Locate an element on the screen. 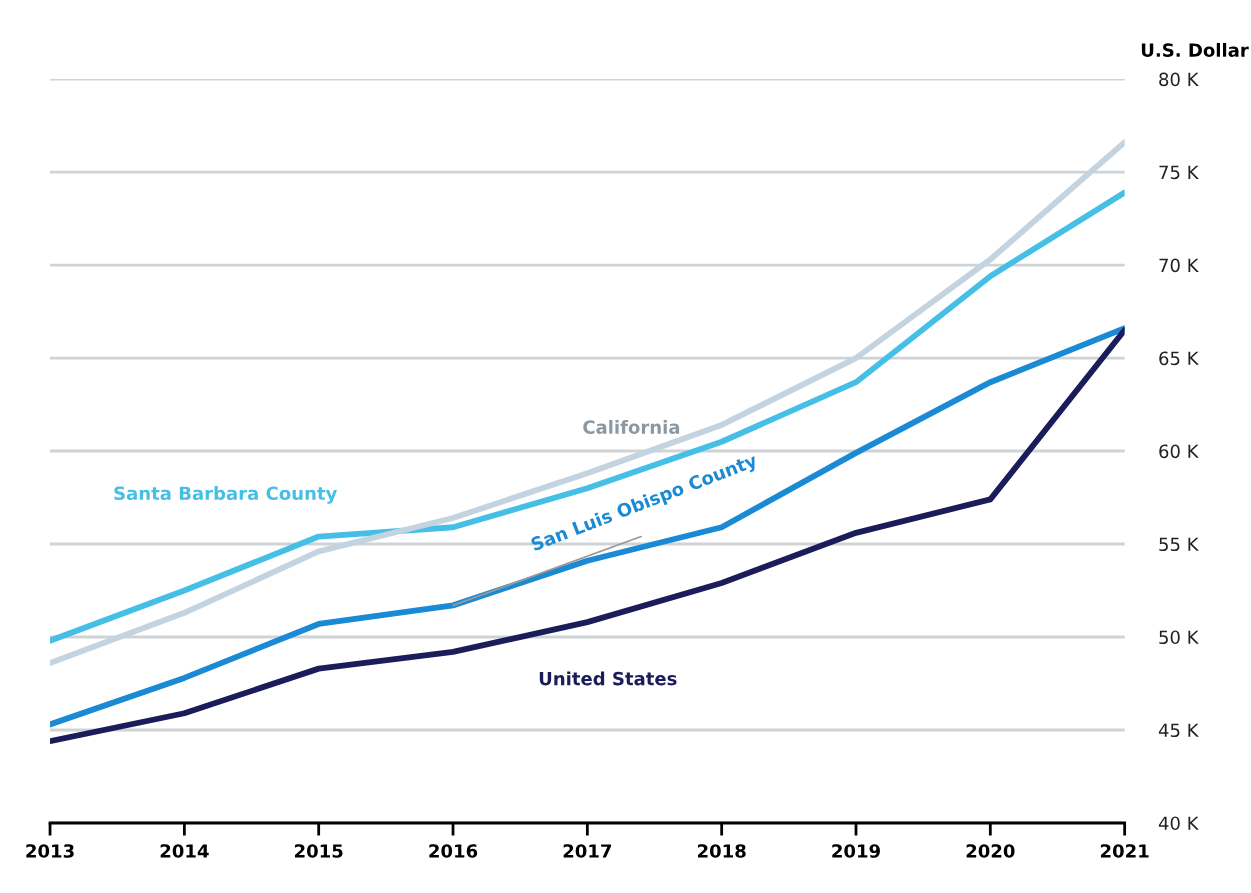  x-tick-label: 2021 is located at coordinates (1124, 851).